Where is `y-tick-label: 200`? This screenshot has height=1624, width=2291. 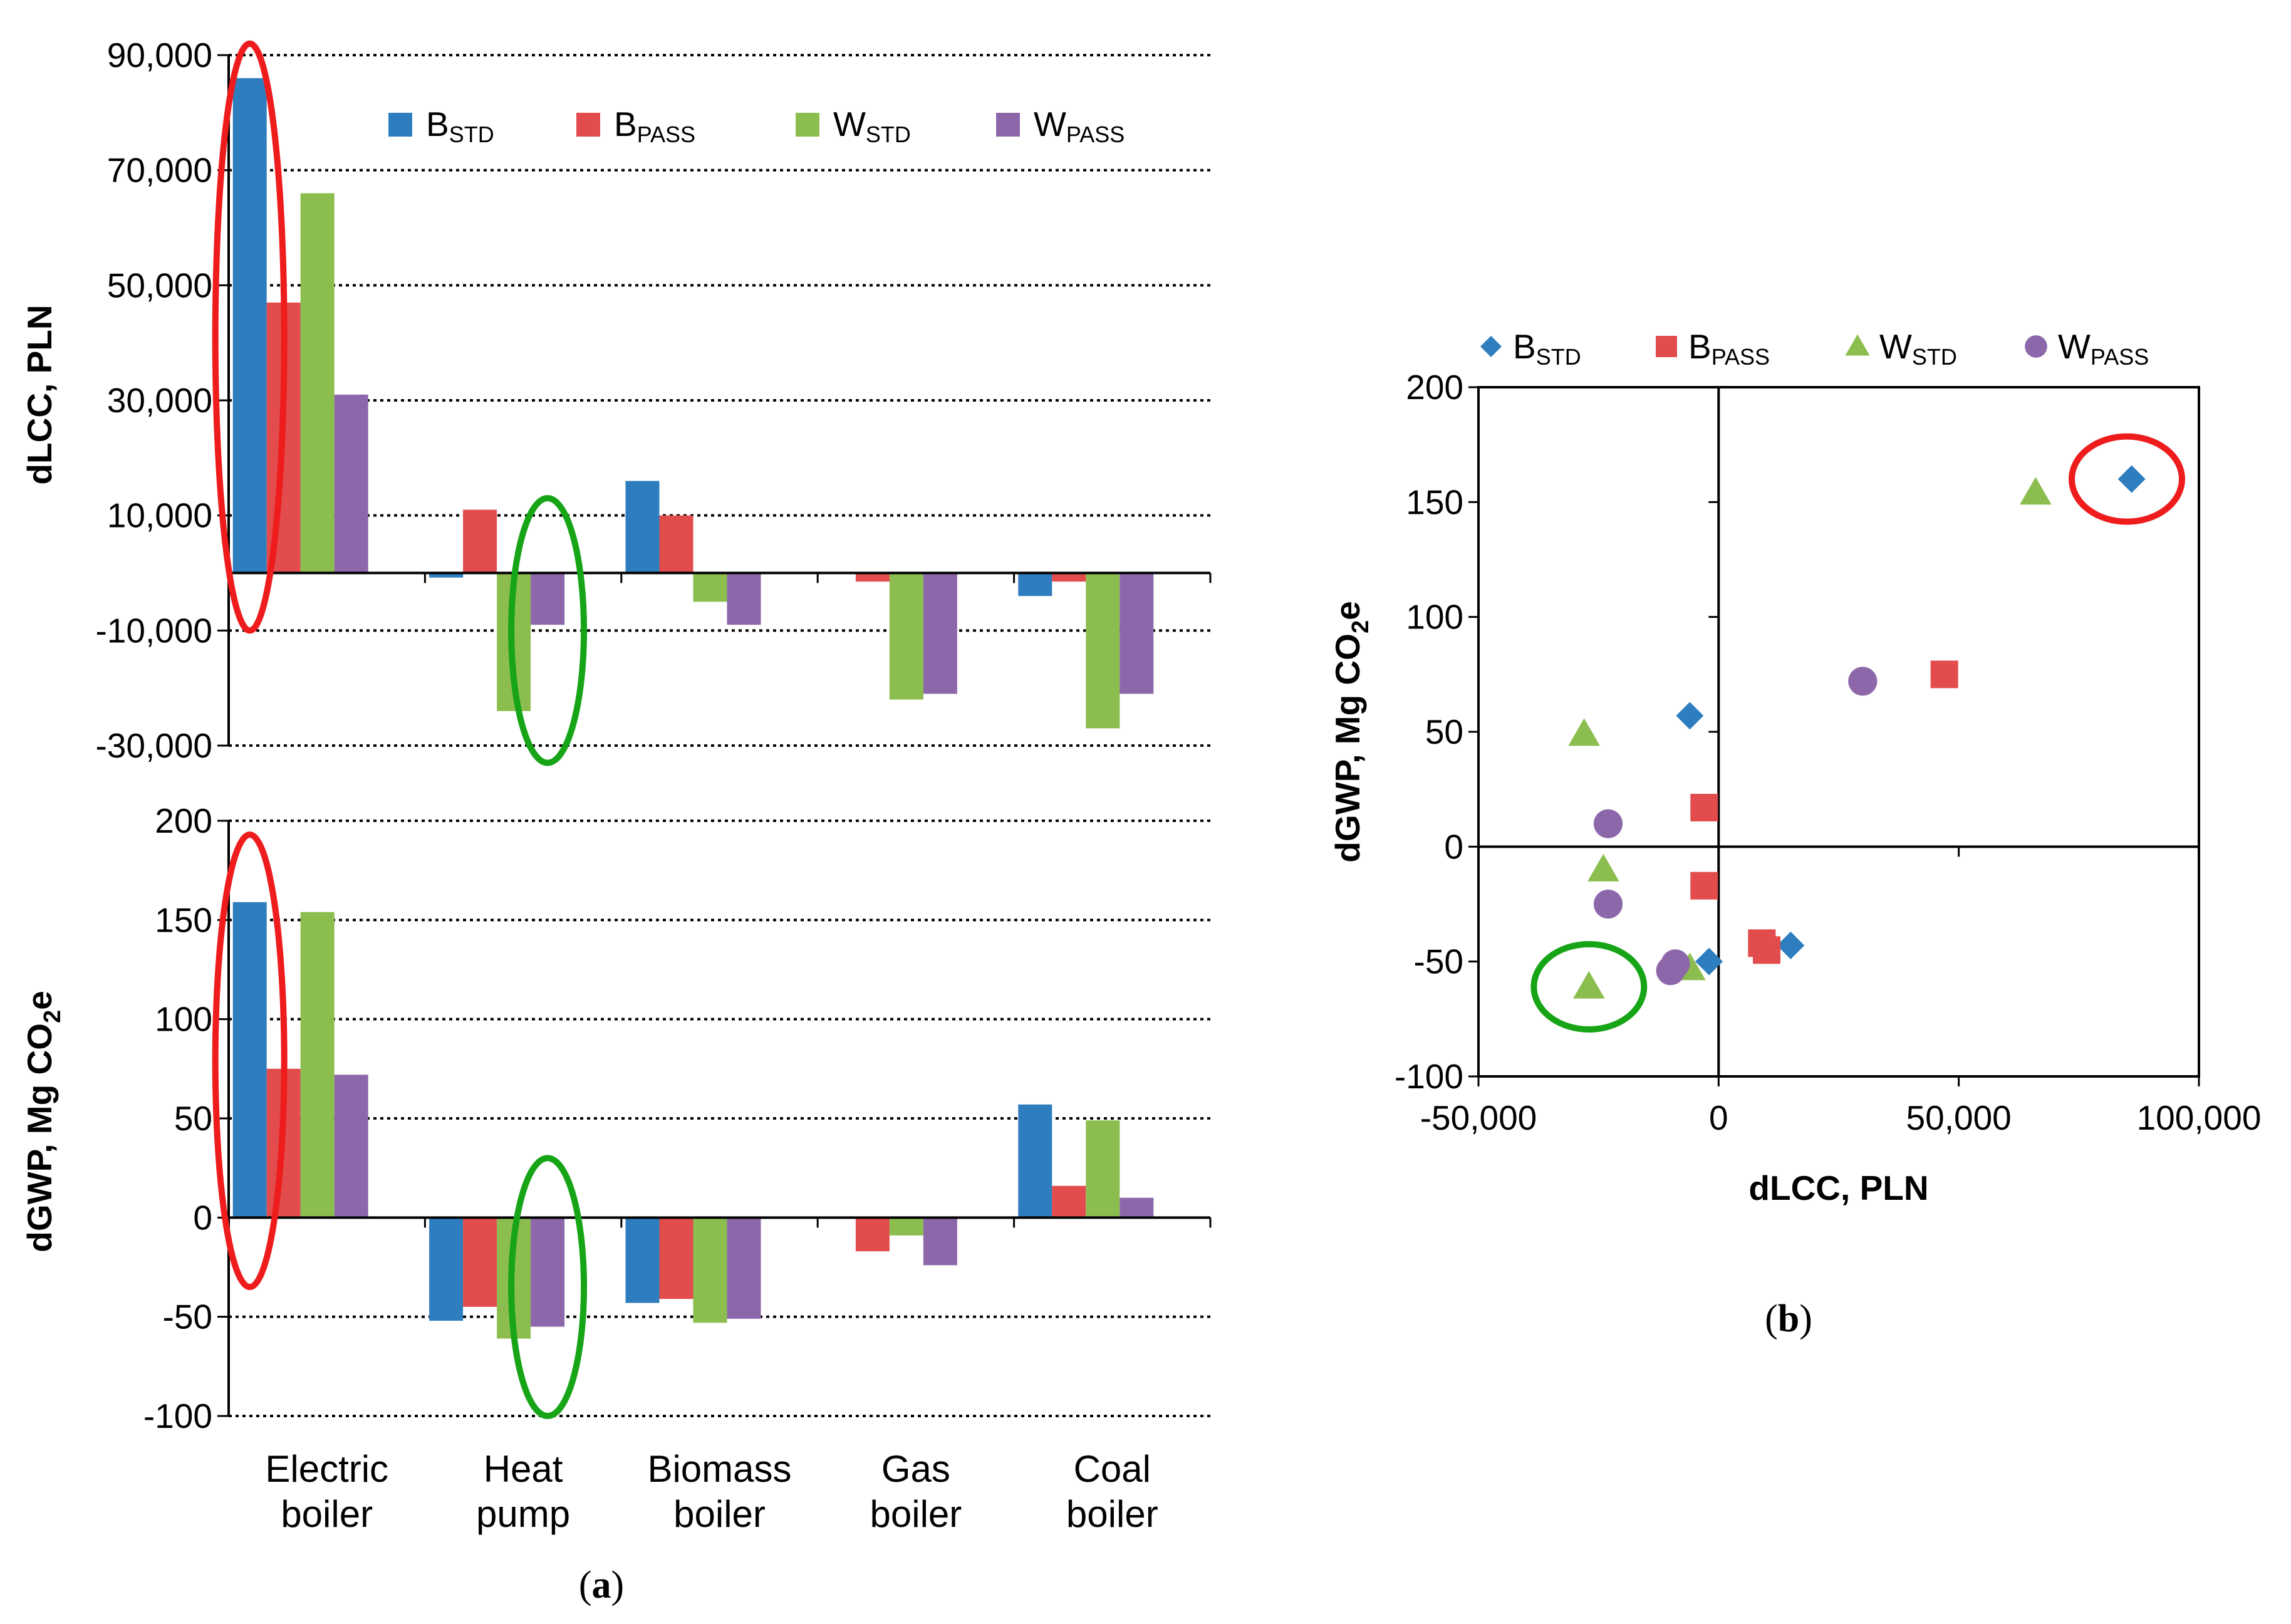 y-tick-label: 200 is located at coordinates (1434, 387).